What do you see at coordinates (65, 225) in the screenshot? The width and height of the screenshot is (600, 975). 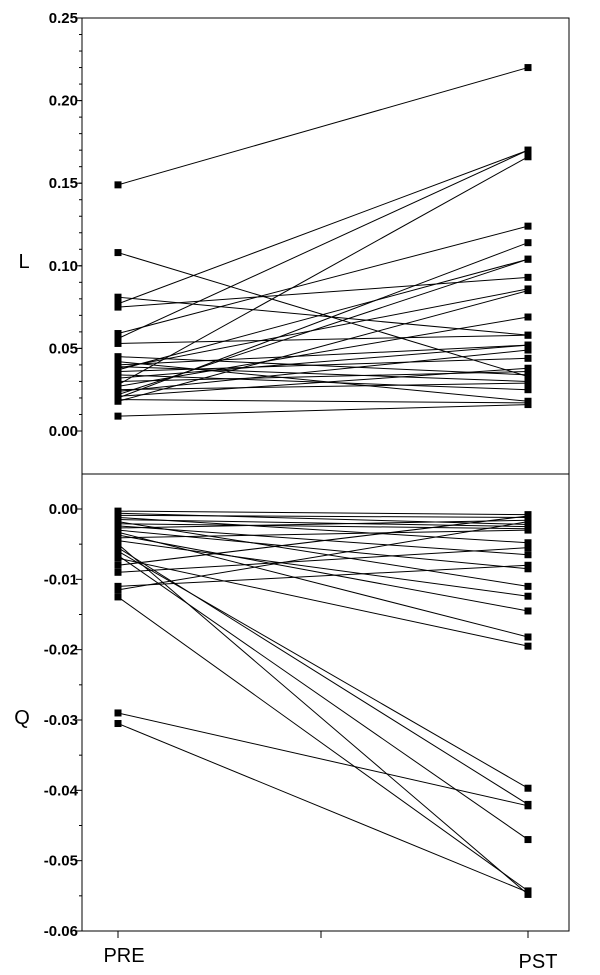 I see `top-y-axis: 0.25 0.20 0.15 0.10 0.05 0.00` at bounding box center [65, 225].